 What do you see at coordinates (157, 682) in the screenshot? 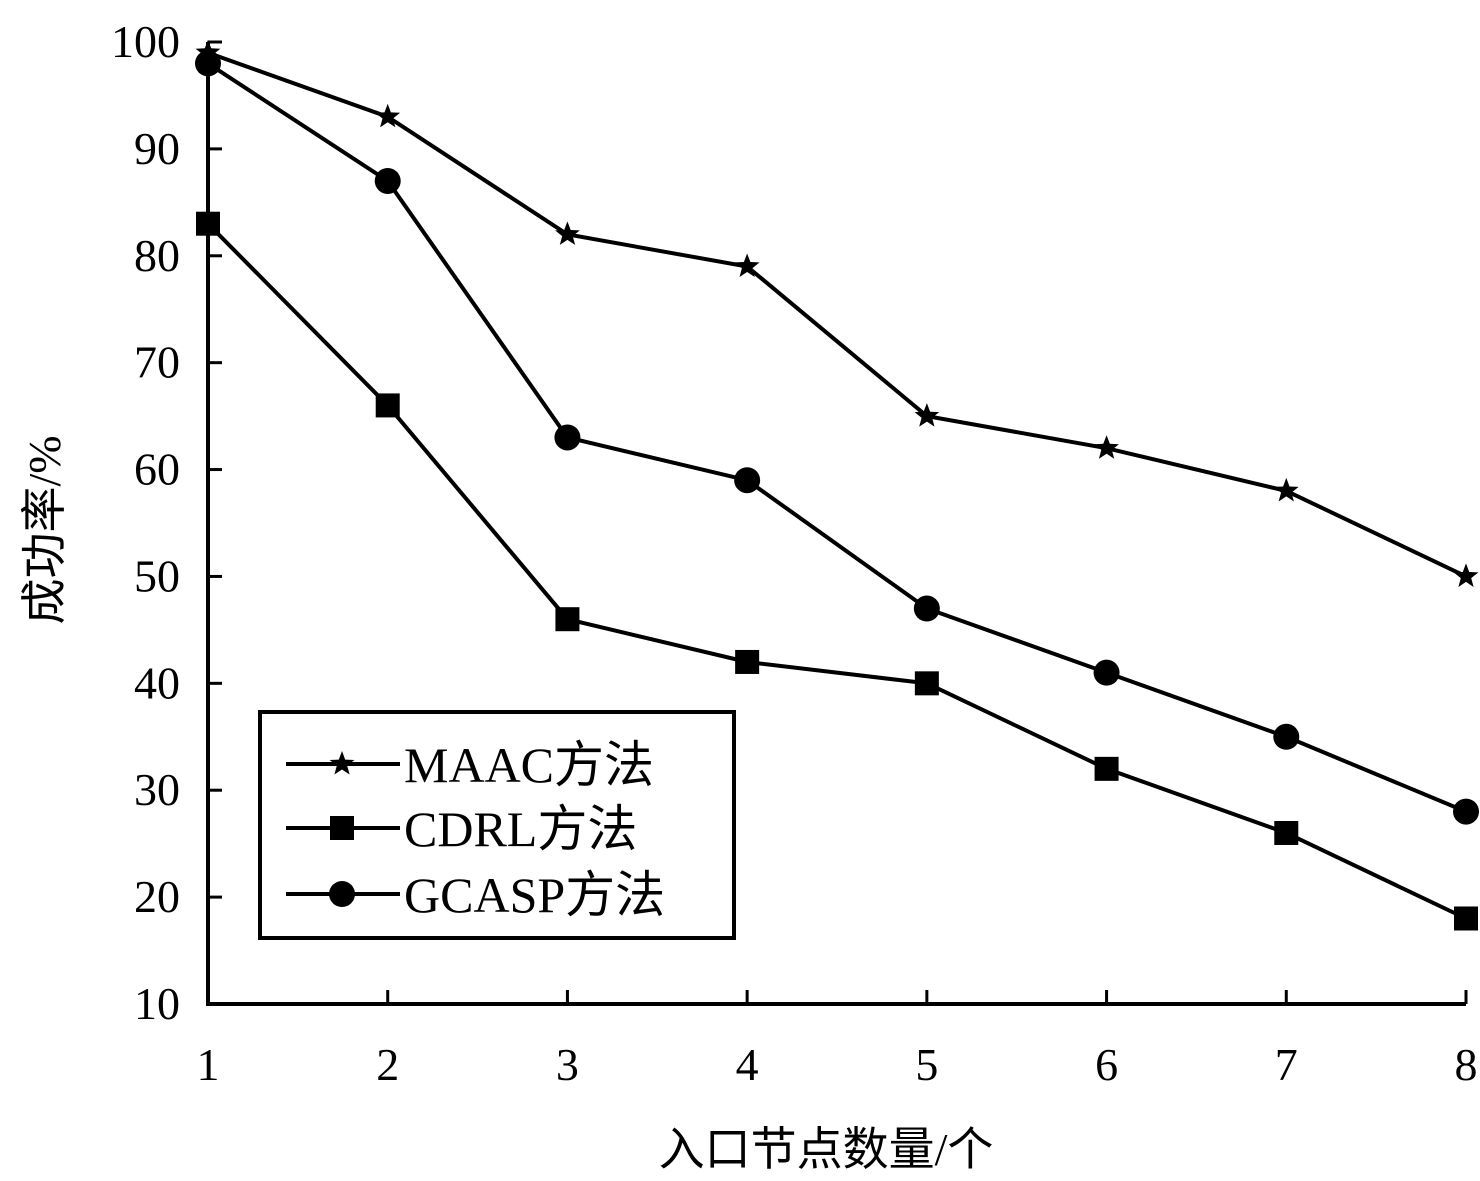
I see `y-tick-label: 40` at bounding box center [157, 682].